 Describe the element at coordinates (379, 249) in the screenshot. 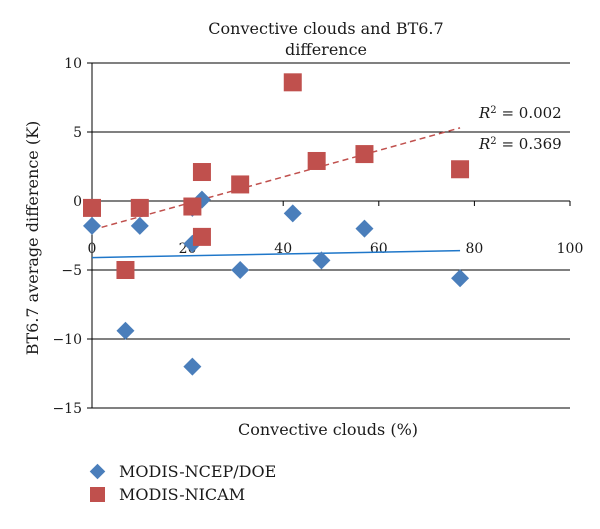

I see `x-tick-label: 60` at that location.